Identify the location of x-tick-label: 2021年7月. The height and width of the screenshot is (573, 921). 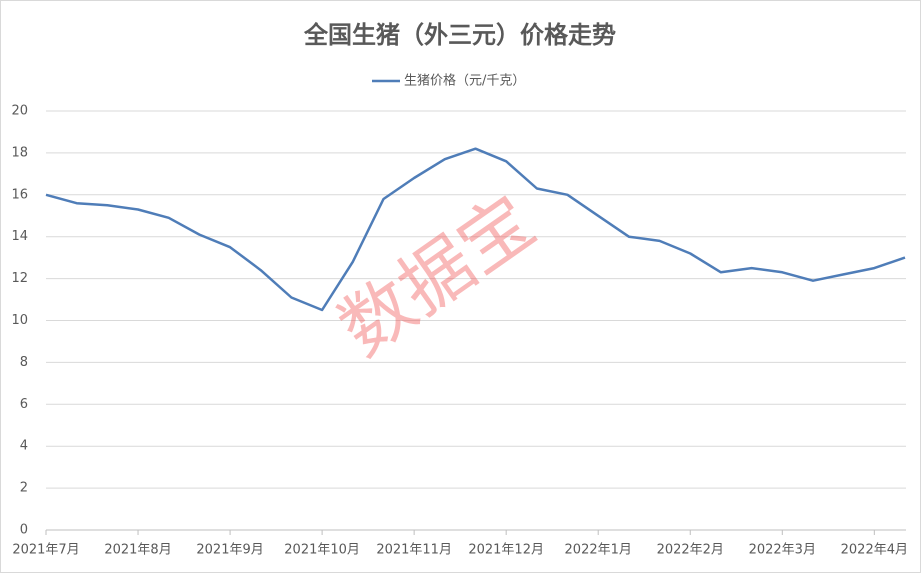
(45, 550).